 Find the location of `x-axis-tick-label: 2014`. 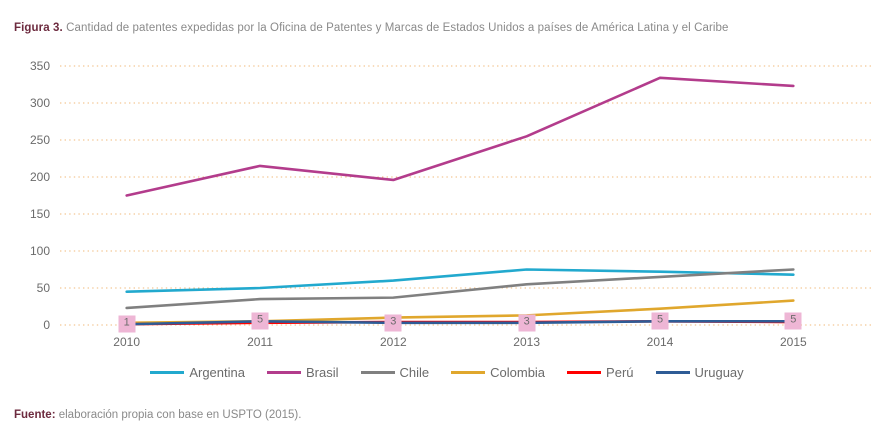

x-axis-tick-label: 2014 is located at coordinates (660, 342).